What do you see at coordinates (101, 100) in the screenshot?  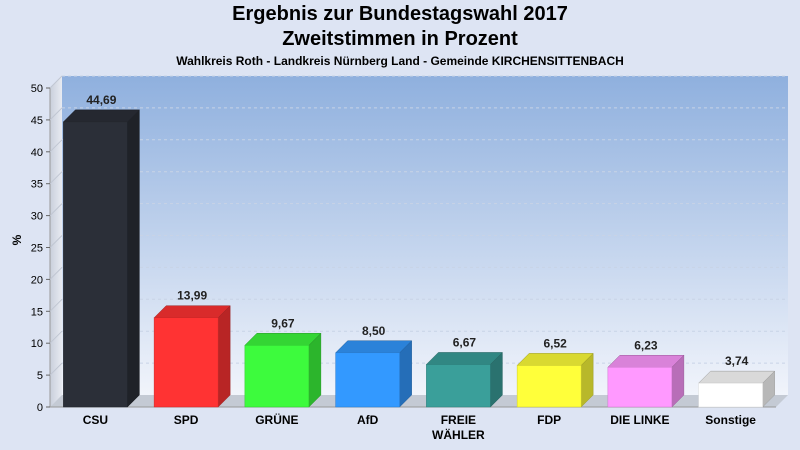 I see `data-label: 44,69` at bounding box center [101, 100].